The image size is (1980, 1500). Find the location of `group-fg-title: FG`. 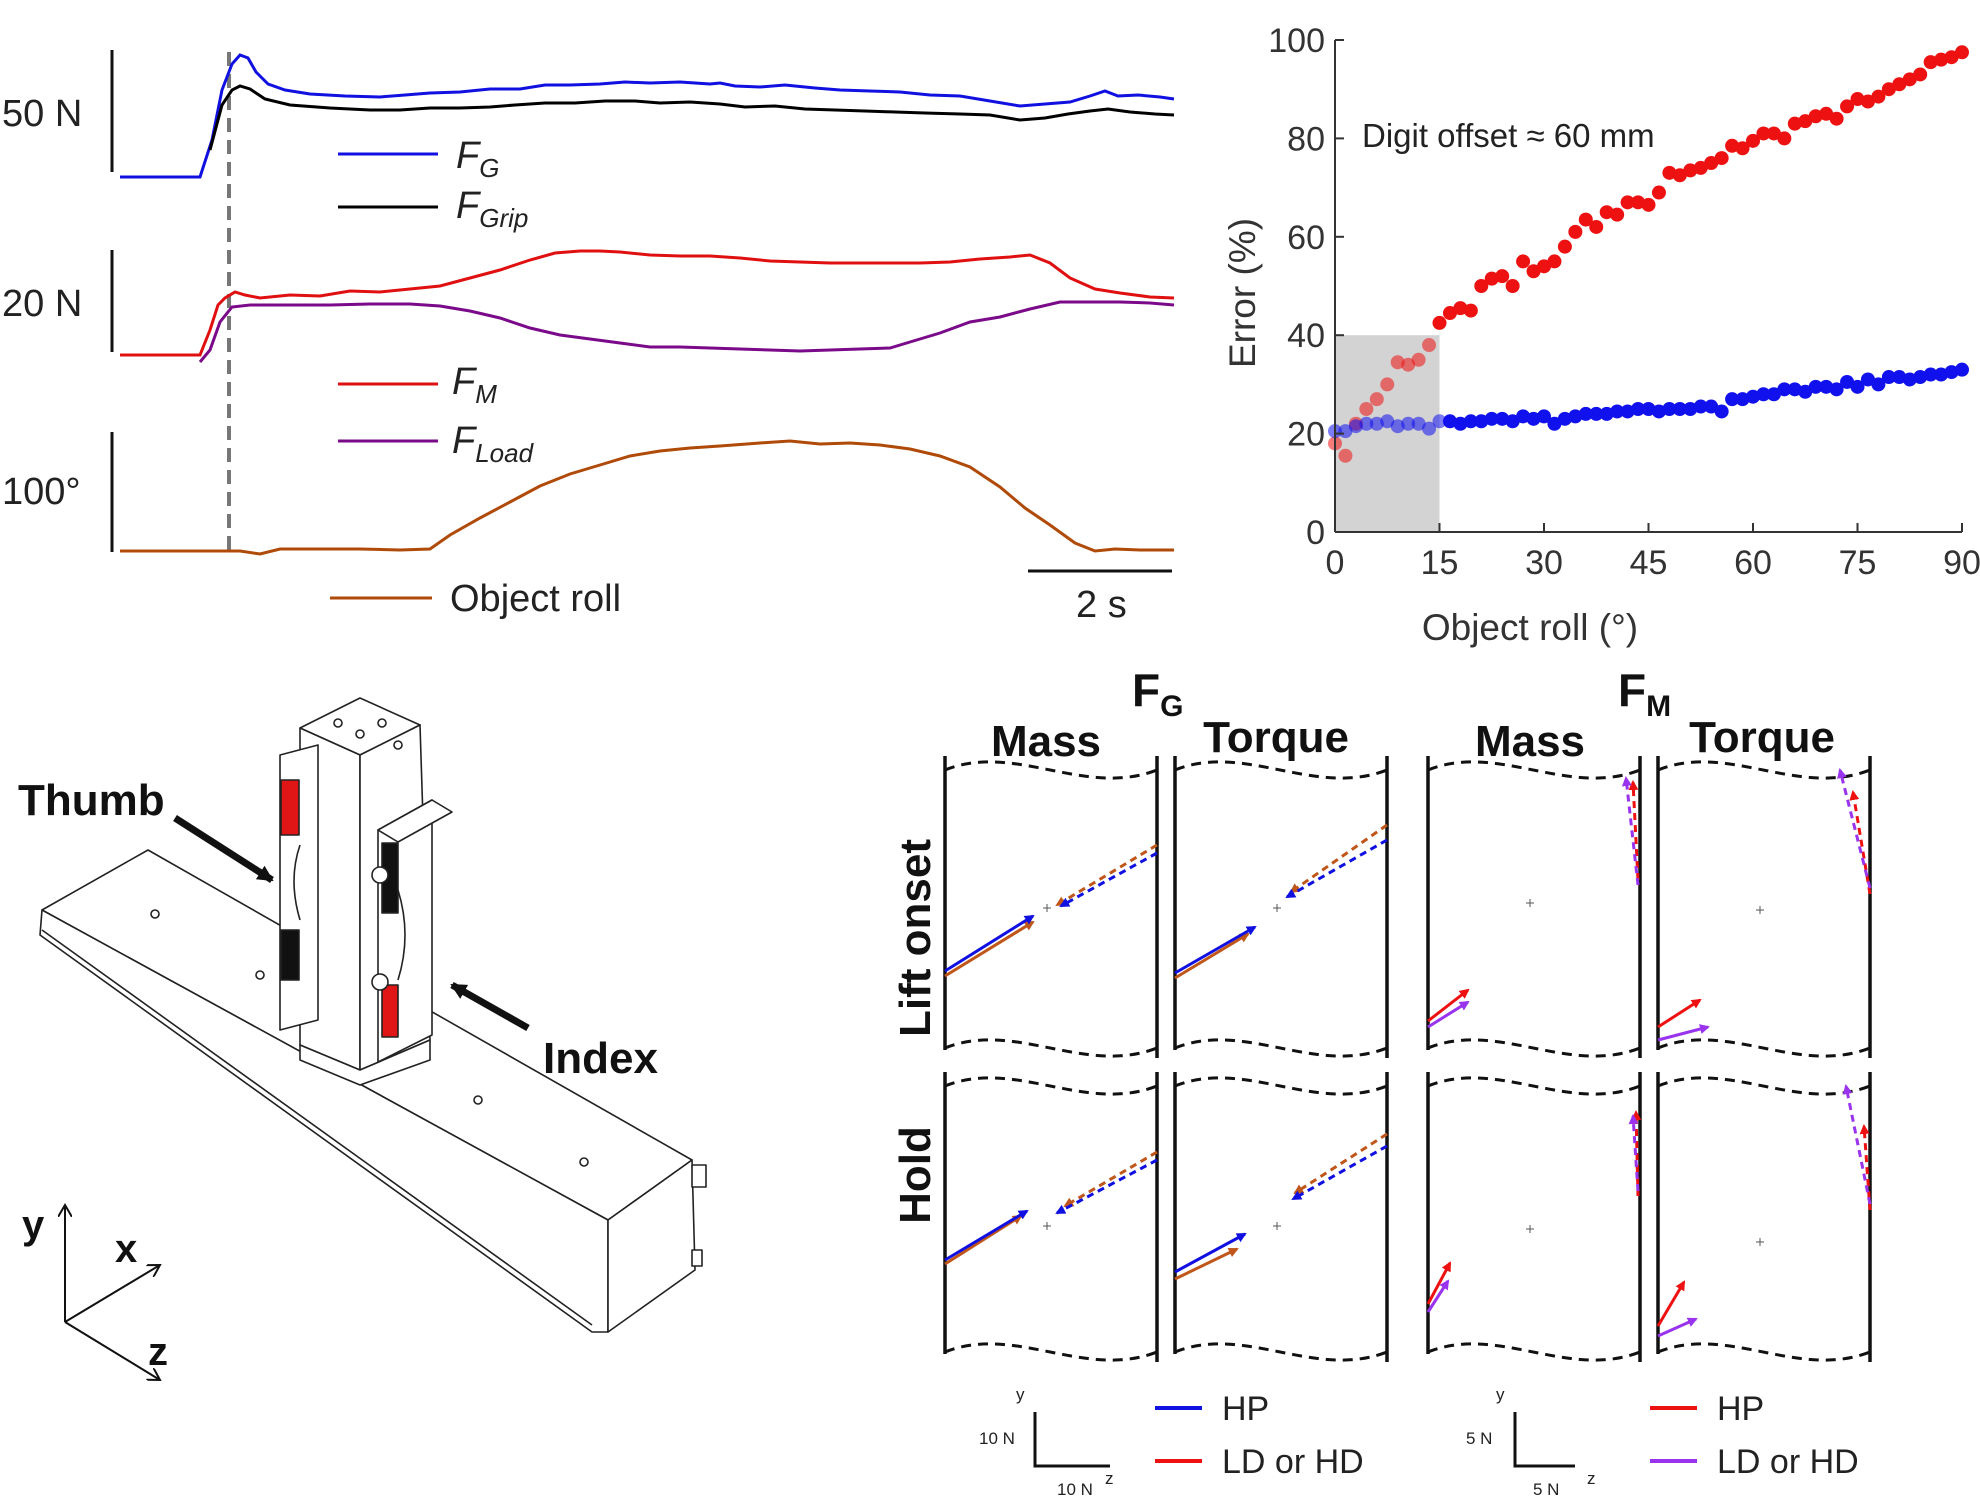

group-fg-title: FG is located at coordinates (1157, 693).